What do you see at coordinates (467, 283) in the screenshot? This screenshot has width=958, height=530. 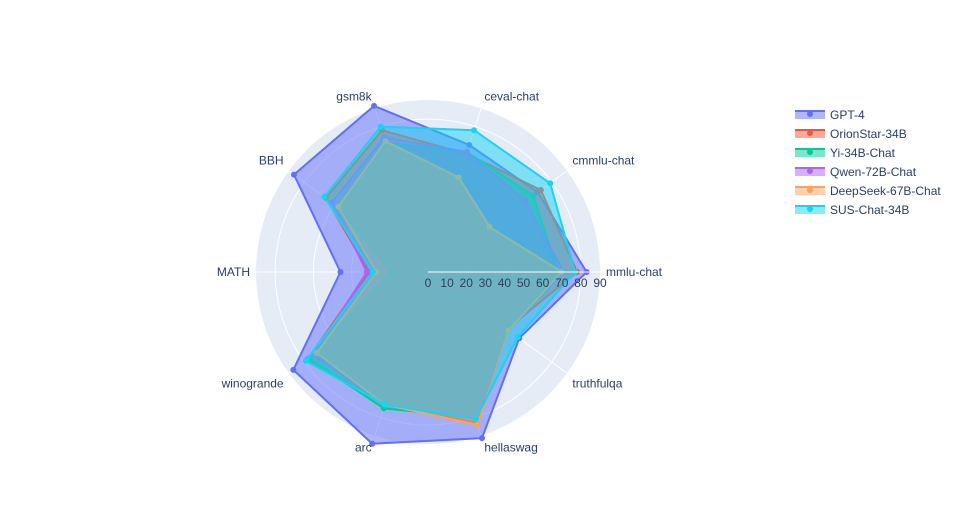 I see `radial-tick-label: 20` at bounding box center [467, 283].